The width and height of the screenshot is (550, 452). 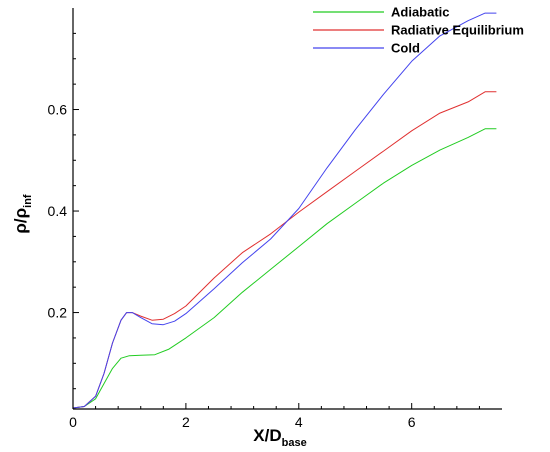 What do you see at coordinates (267, 435) in the screenshot?
I see `x-axis-title-main: X/D` at bounding box center [267, 435].